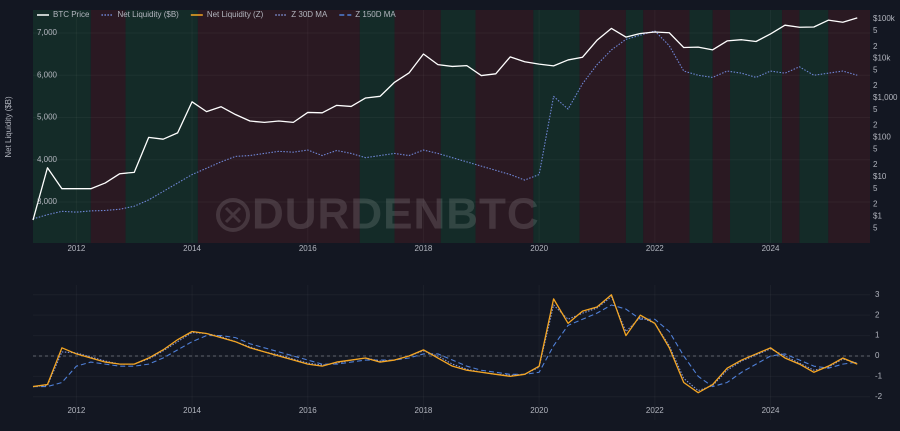  I want to click on legend-label: Z 30D MA, so click(309, 14).